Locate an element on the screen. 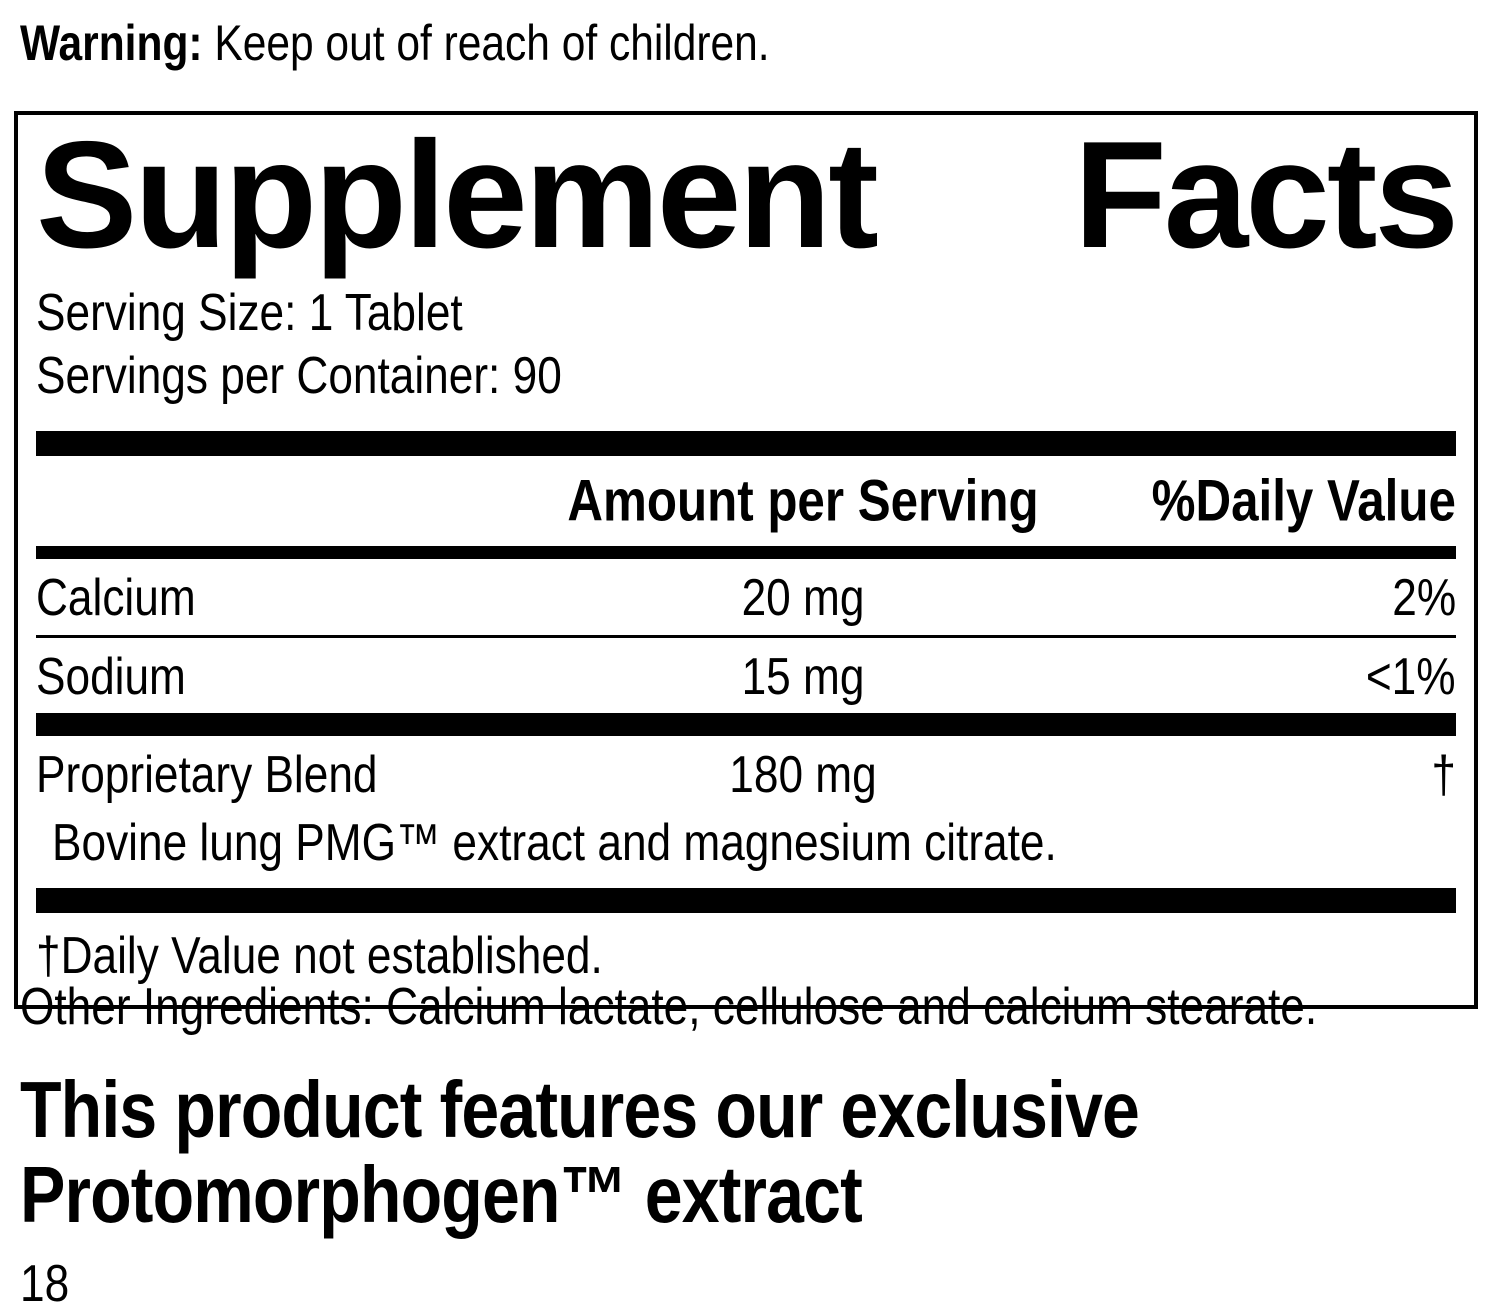 This screenshot has width=1500, height=1308. divider-bar-above-blend is located at coordinates (746, 725).